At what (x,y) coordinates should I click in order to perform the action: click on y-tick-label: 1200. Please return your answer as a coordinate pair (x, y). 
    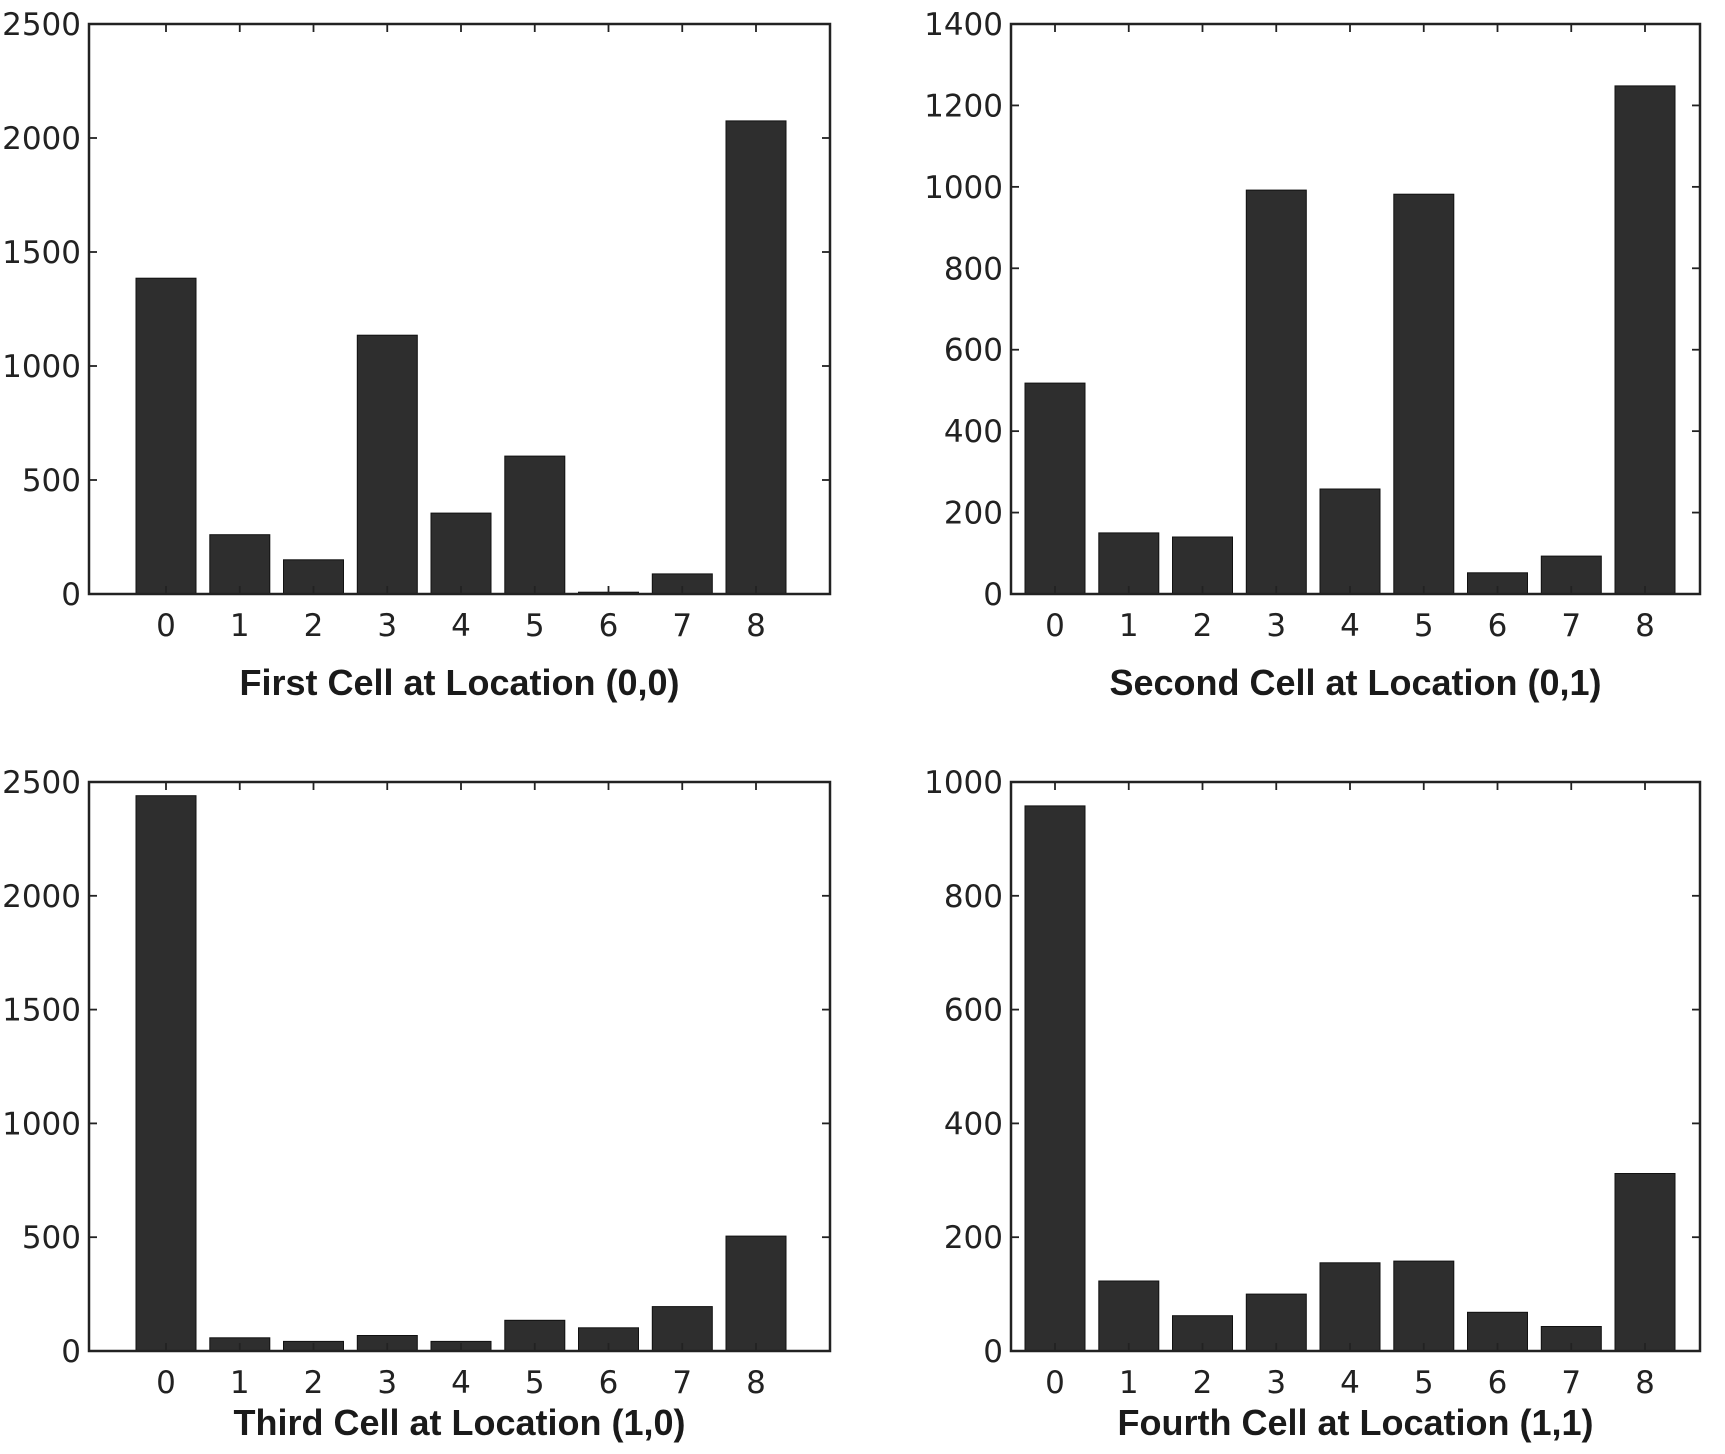
    Looking at the image, I should click on (963, 106).